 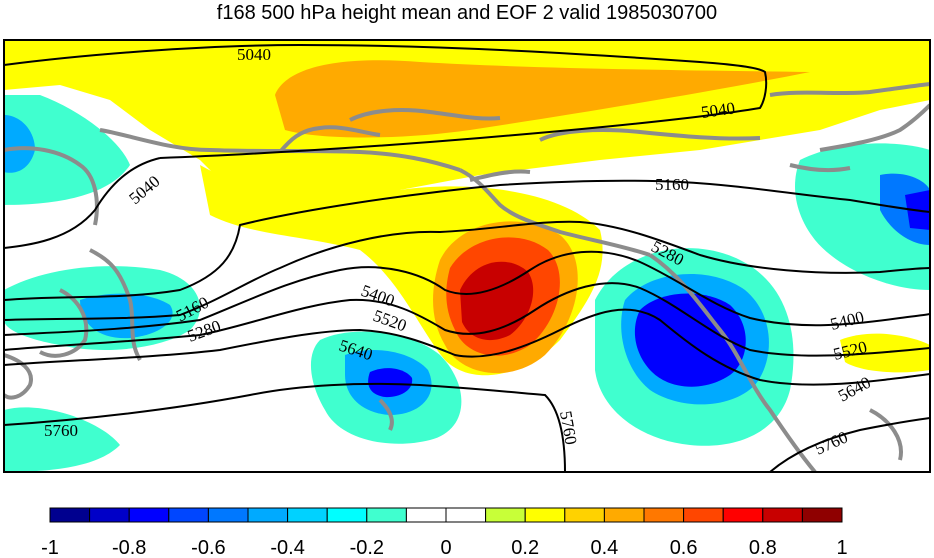 I want to click on colorbar-tick-label: -1, so click(x=50, y=547).